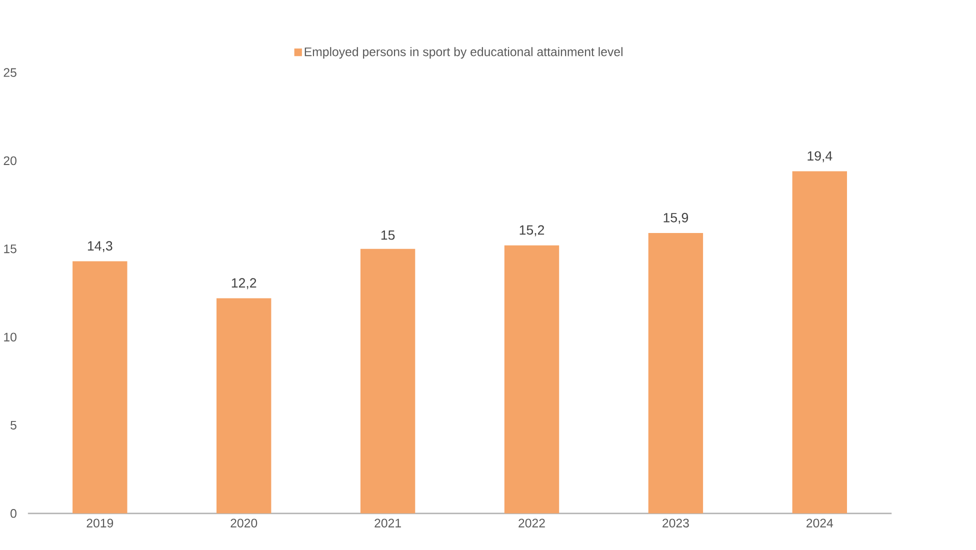 The image size is (976, 550). I want to click on data-label: 14,3, so click(100, 246).